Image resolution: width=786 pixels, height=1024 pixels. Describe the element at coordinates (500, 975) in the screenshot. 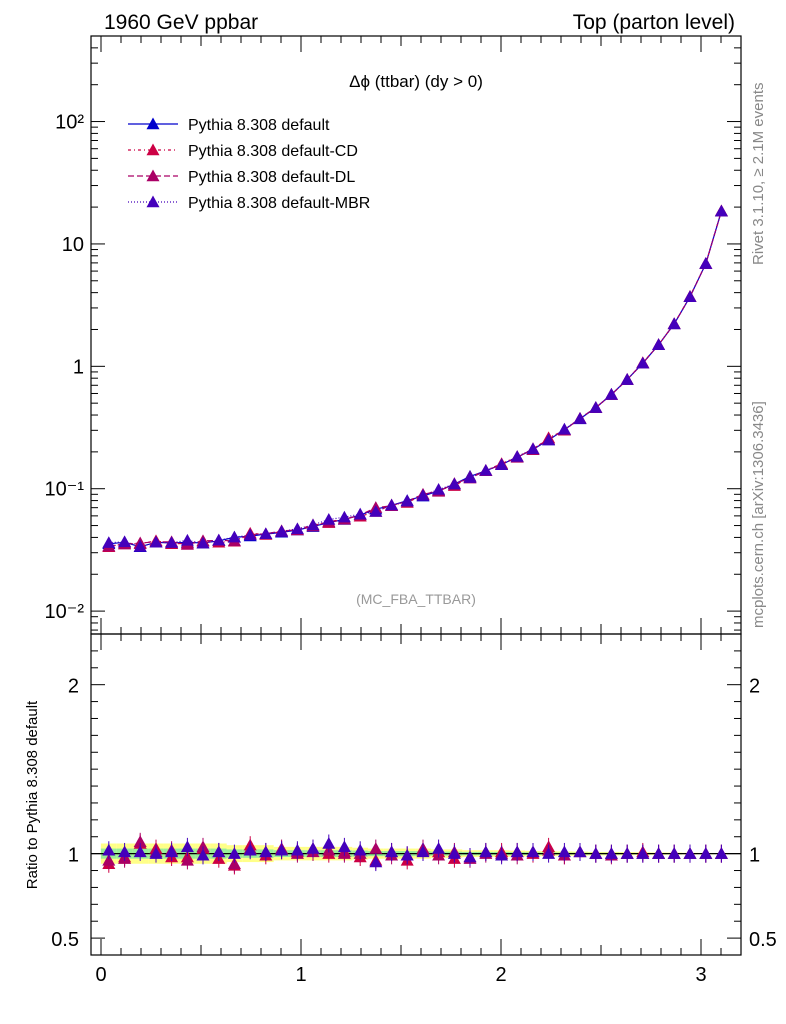

I see `ratio-xtick-label: 2` at that location.